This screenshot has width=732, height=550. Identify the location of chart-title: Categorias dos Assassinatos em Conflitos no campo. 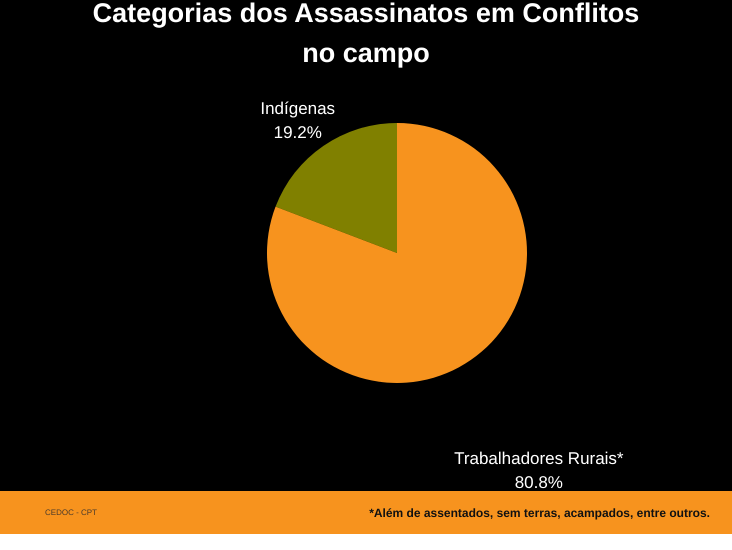
(366, 34).